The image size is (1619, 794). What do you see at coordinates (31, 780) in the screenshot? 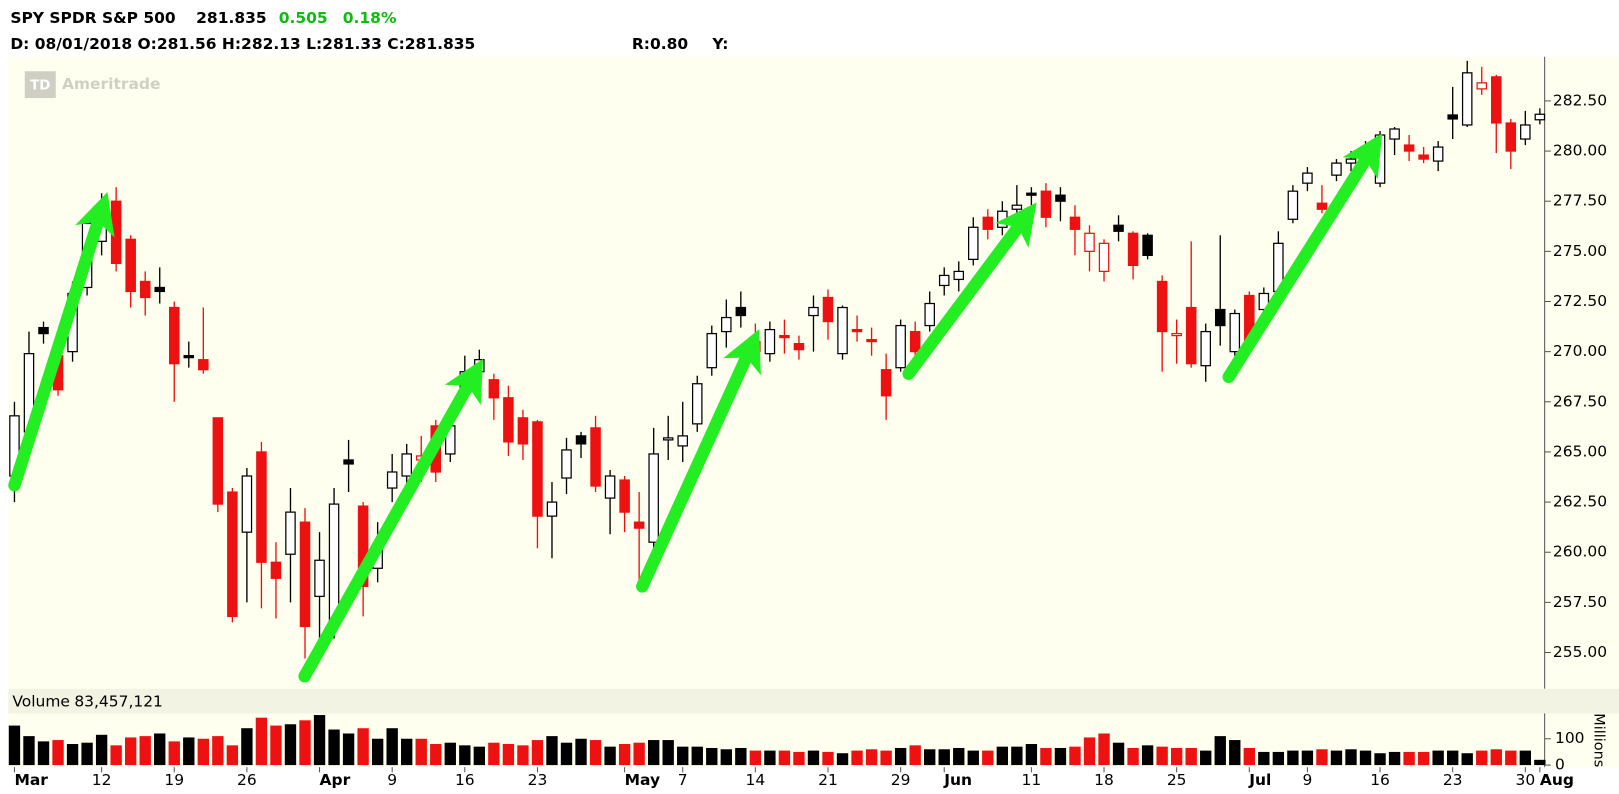
I see `x-tick-label: Mar` at bounding box center [31, 780].